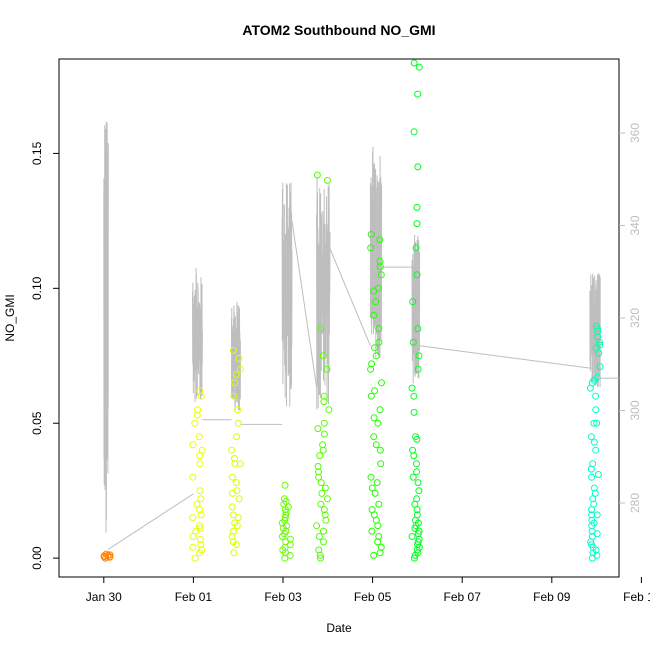  Describe the element at coordinates (463, 597) in the screenshot. I see `x-tick-label: Feb 07` at that location.